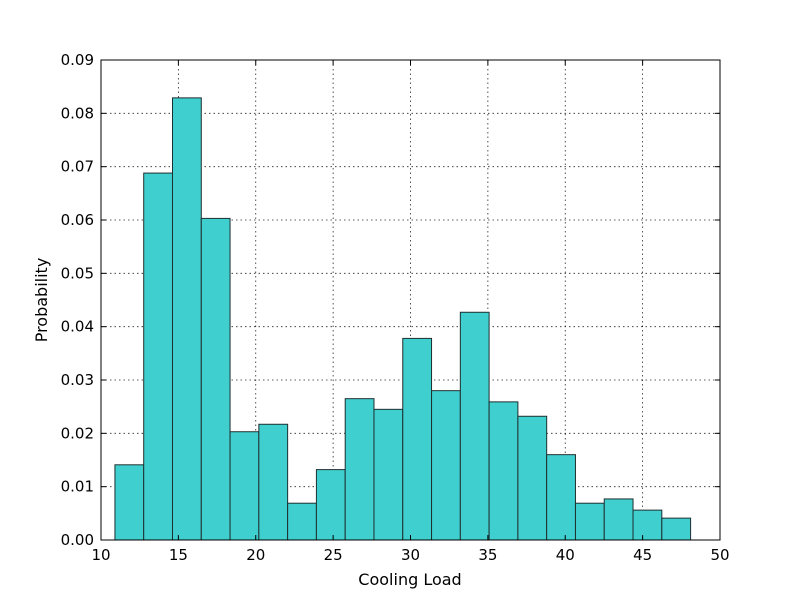 Image resolution: width=800 pixels, height=600 pixels. I want to click on x-tick-label: 15, so click(178, 555).